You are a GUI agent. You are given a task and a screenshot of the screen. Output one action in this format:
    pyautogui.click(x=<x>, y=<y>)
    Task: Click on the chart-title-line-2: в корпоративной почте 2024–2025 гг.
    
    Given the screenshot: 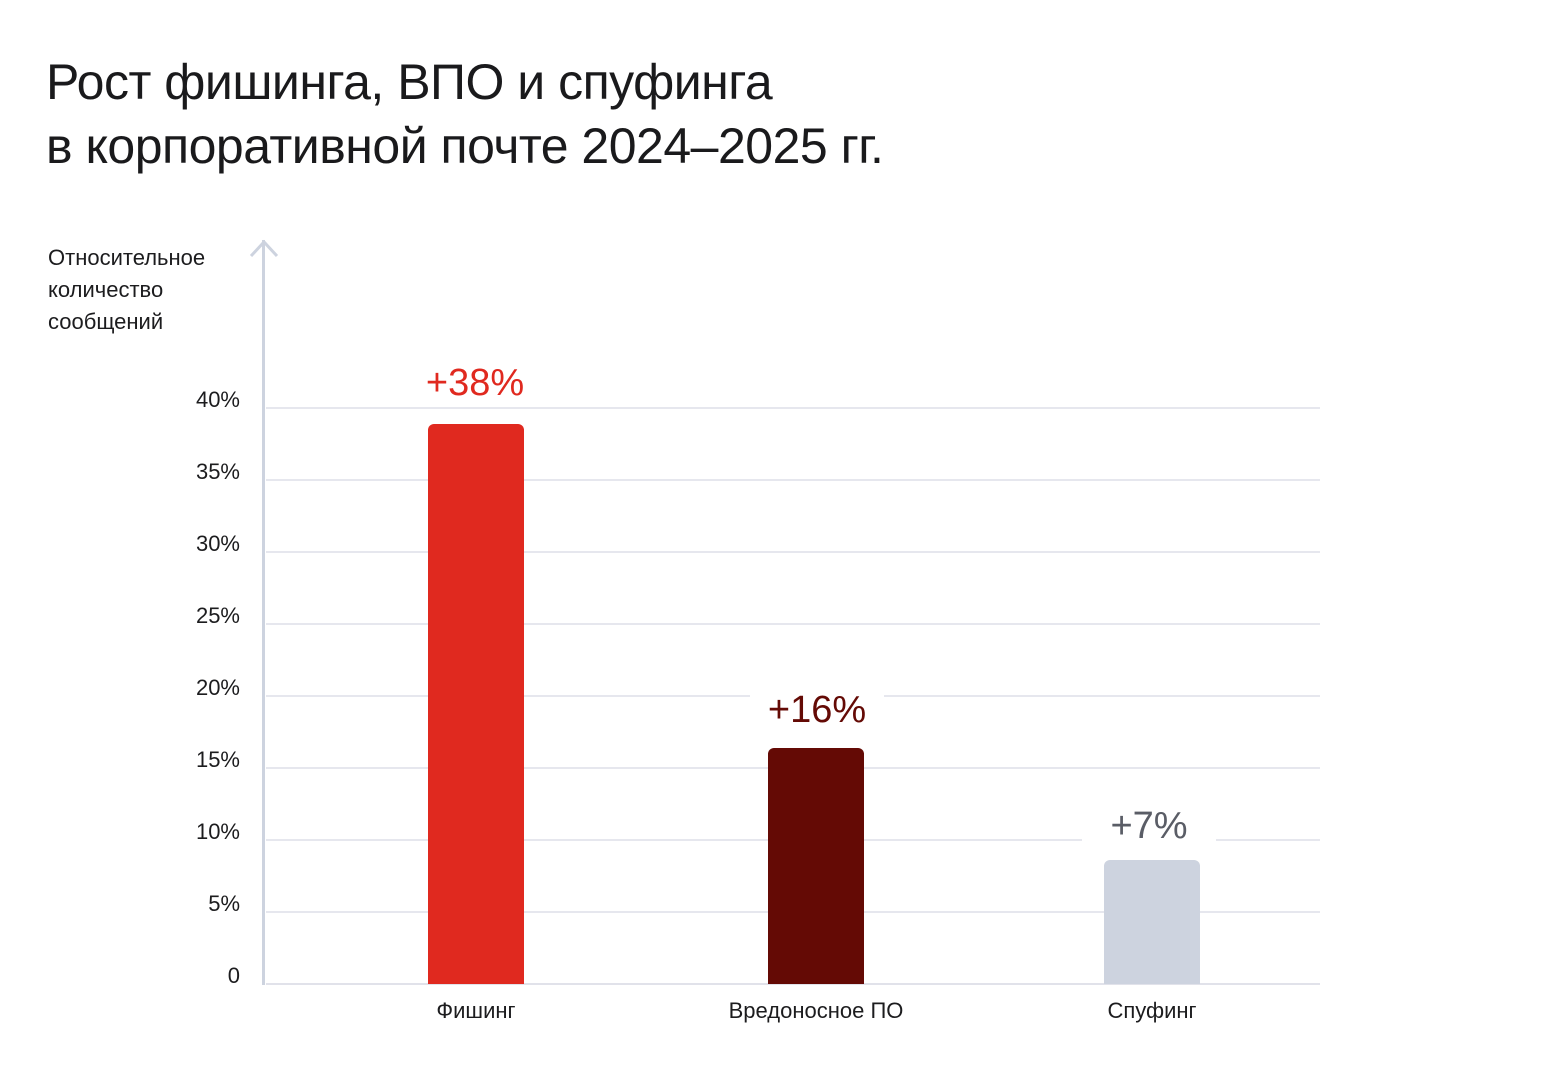 What is the action you would take?
    pyautogui.click(x=465, y=146)
    